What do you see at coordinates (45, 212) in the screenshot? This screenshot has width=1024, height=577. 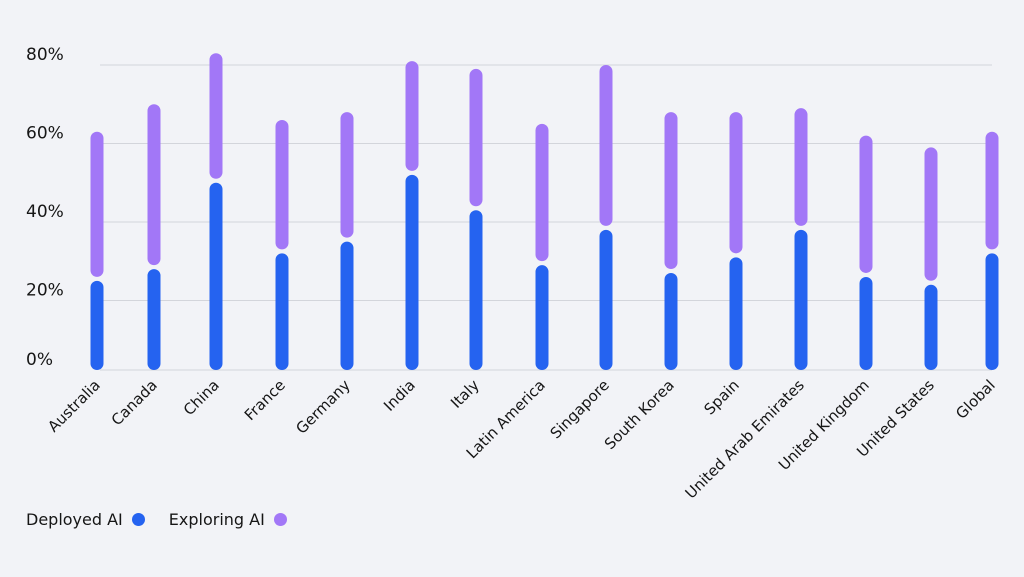 I see `y-tick-label: 40%` at bounding box center [45, 212].